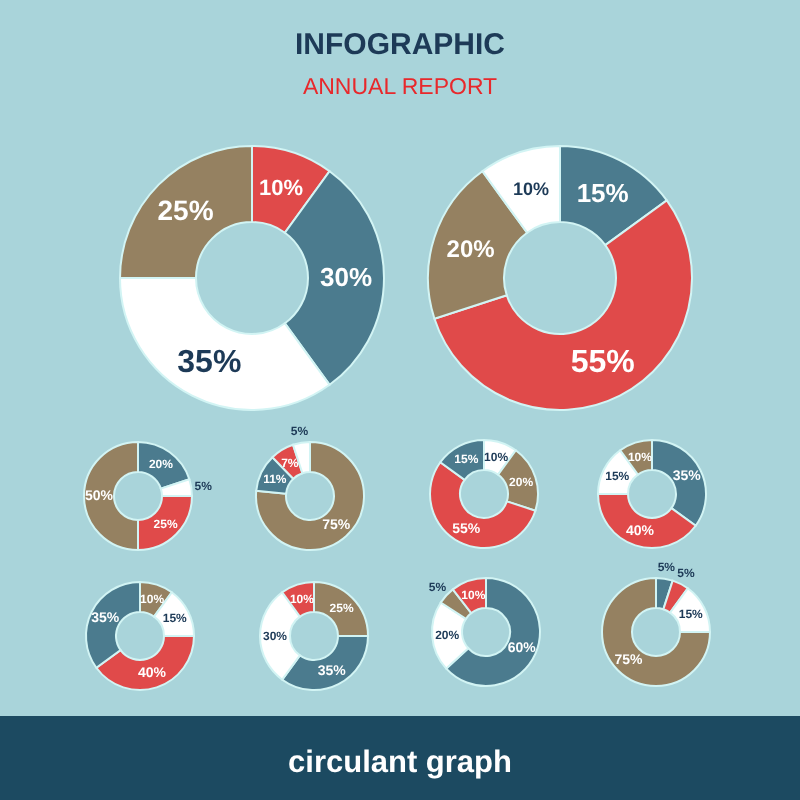 The width and height of the screenshot is (800, 800). Describe the element at coordinates (209, 362) in the screenshot. I see `data-label: 35%` at that location.